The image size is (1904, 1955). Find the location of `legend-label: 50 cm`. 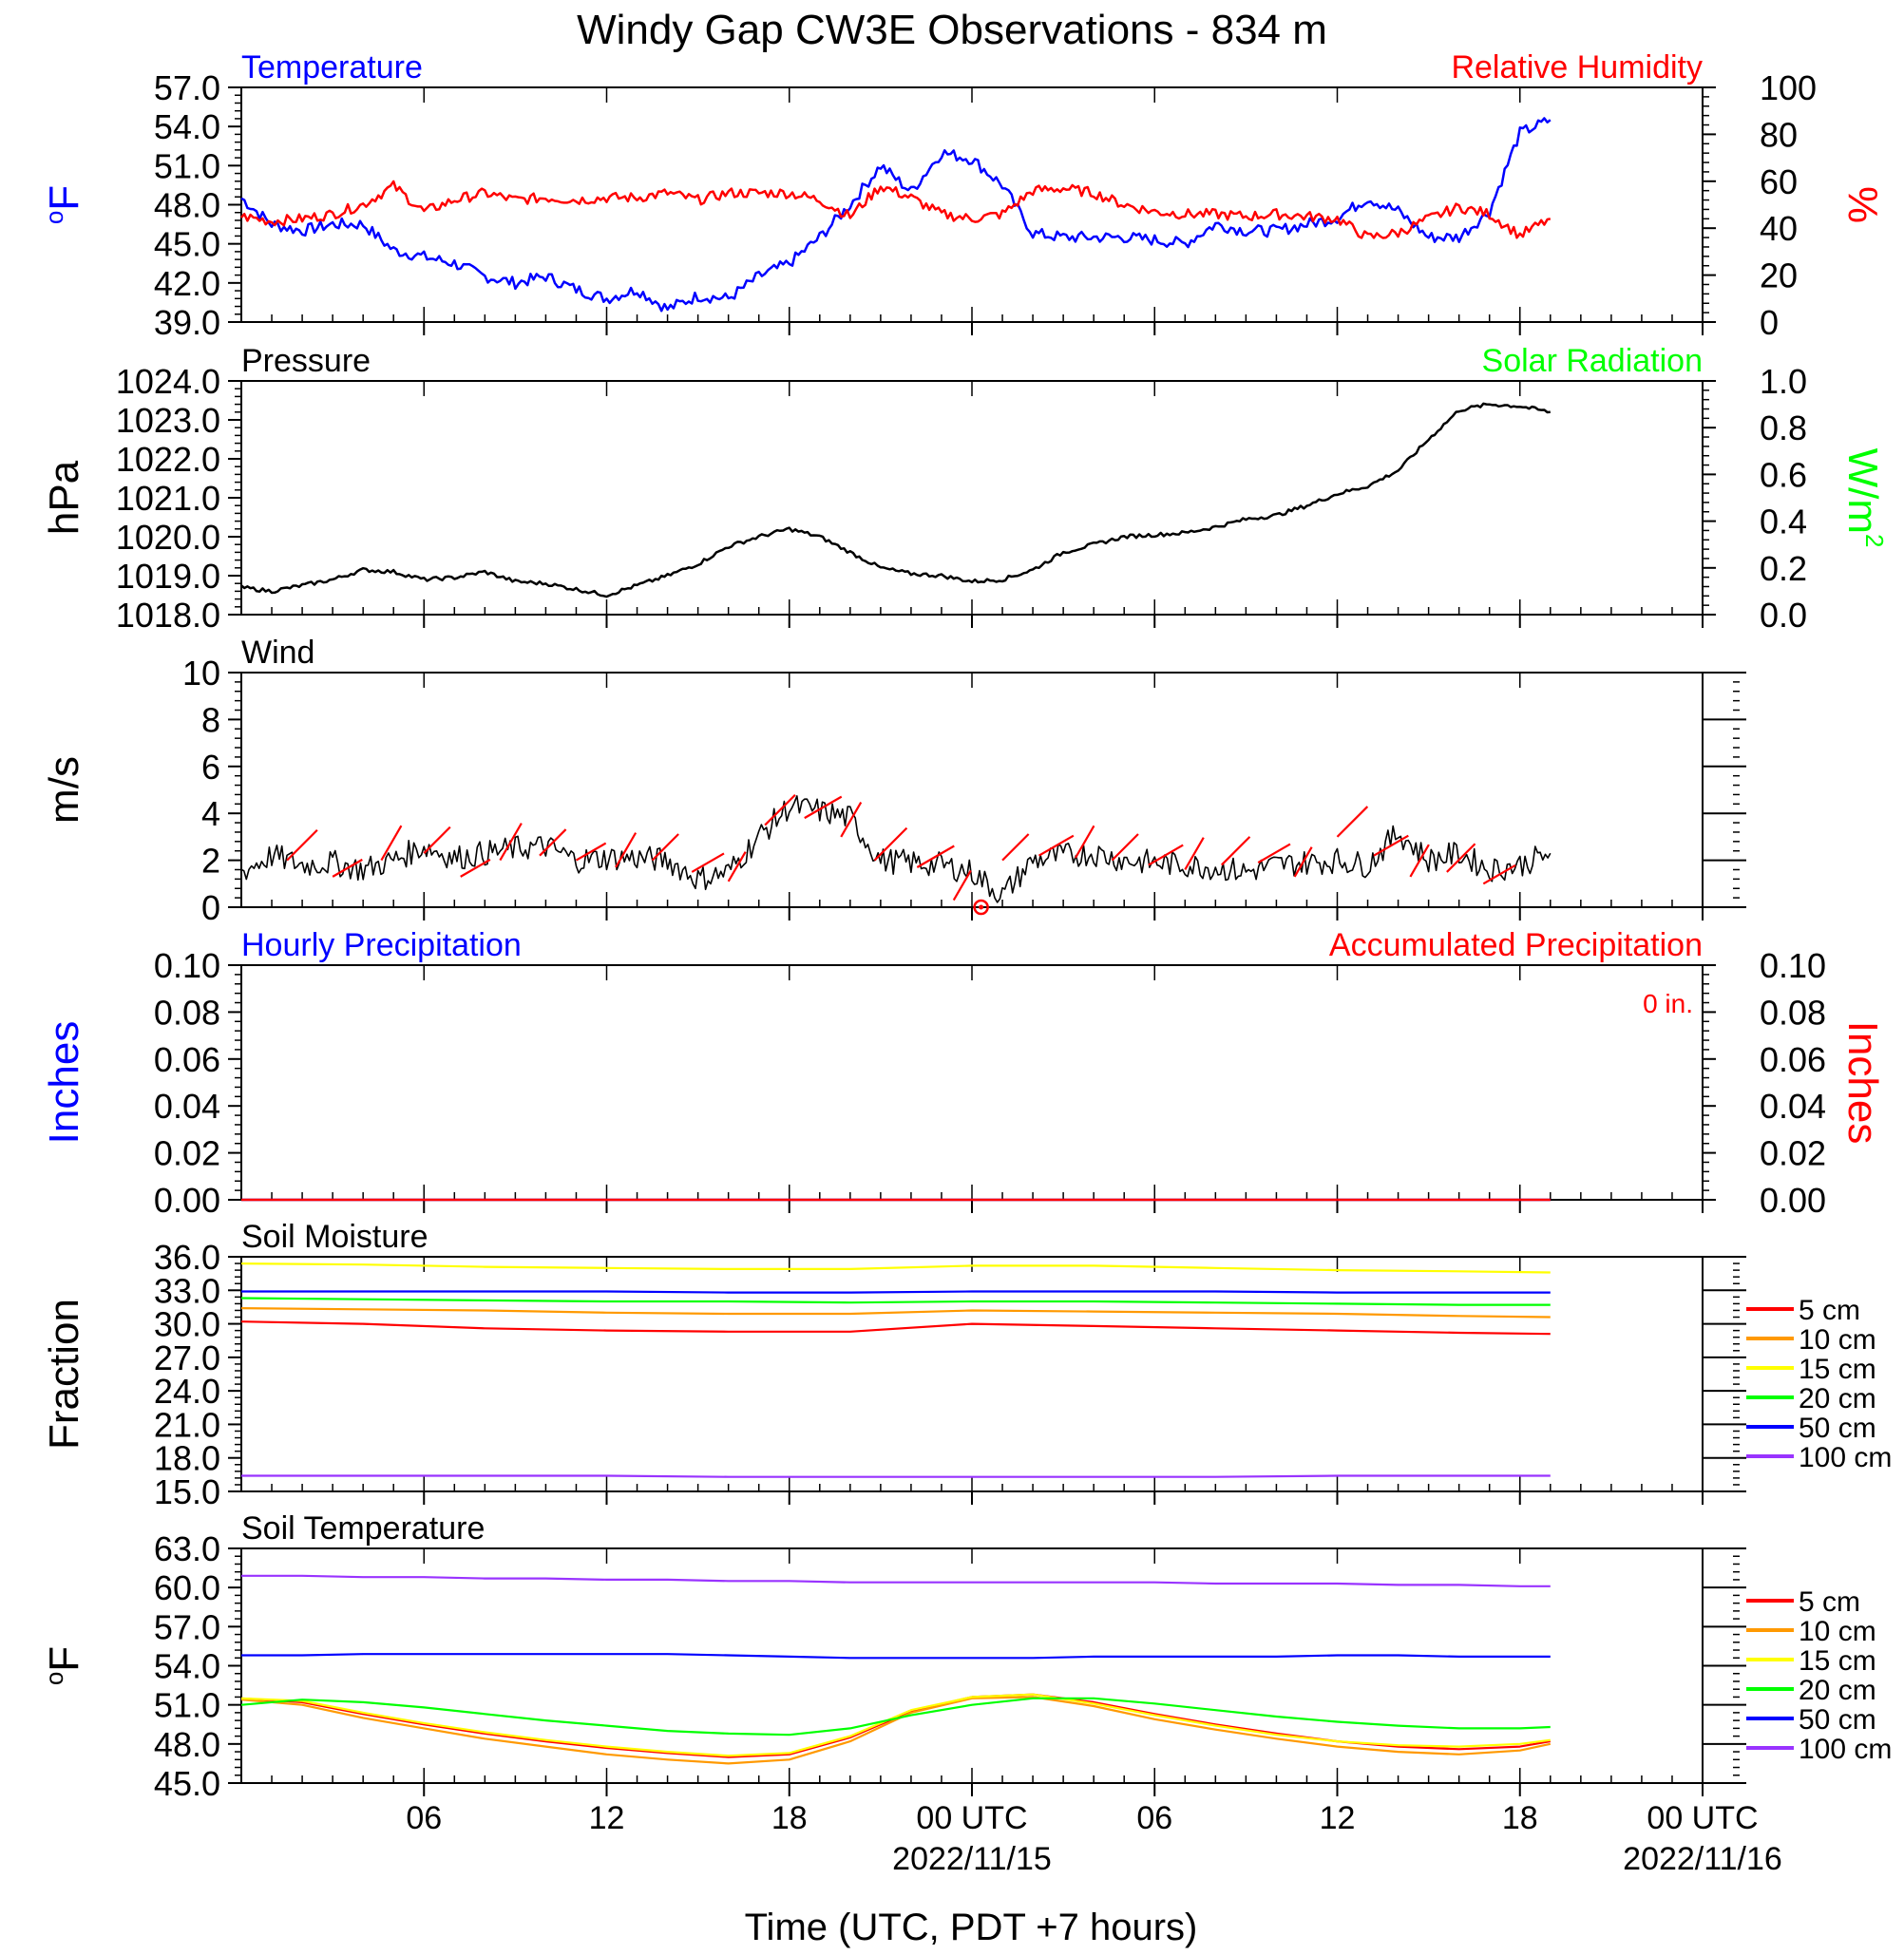

legend-label: 50 cm is located at coordinates (1838, 1720).